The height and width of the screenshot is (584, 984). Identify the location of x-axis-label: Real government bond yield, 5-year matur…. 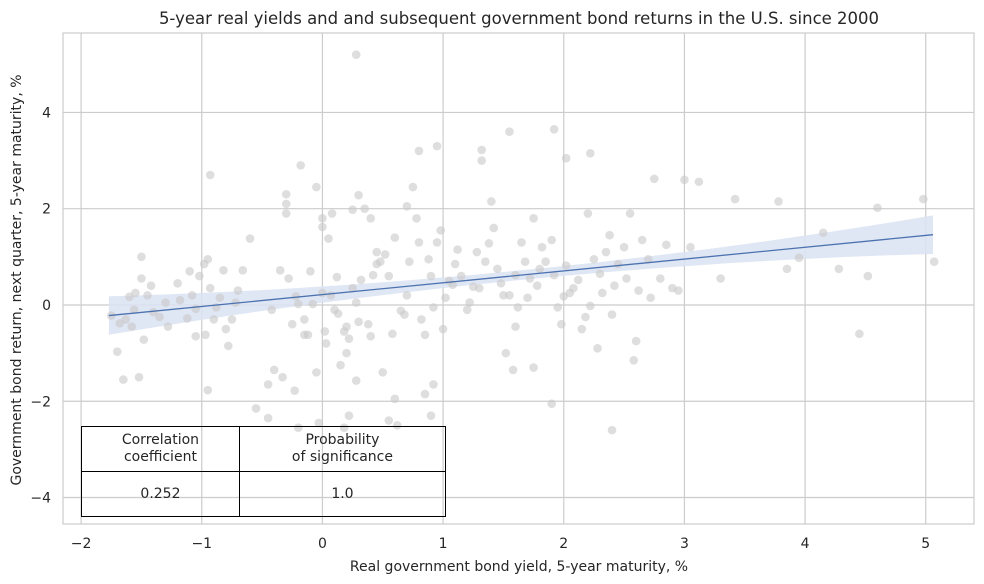
(519, 567).